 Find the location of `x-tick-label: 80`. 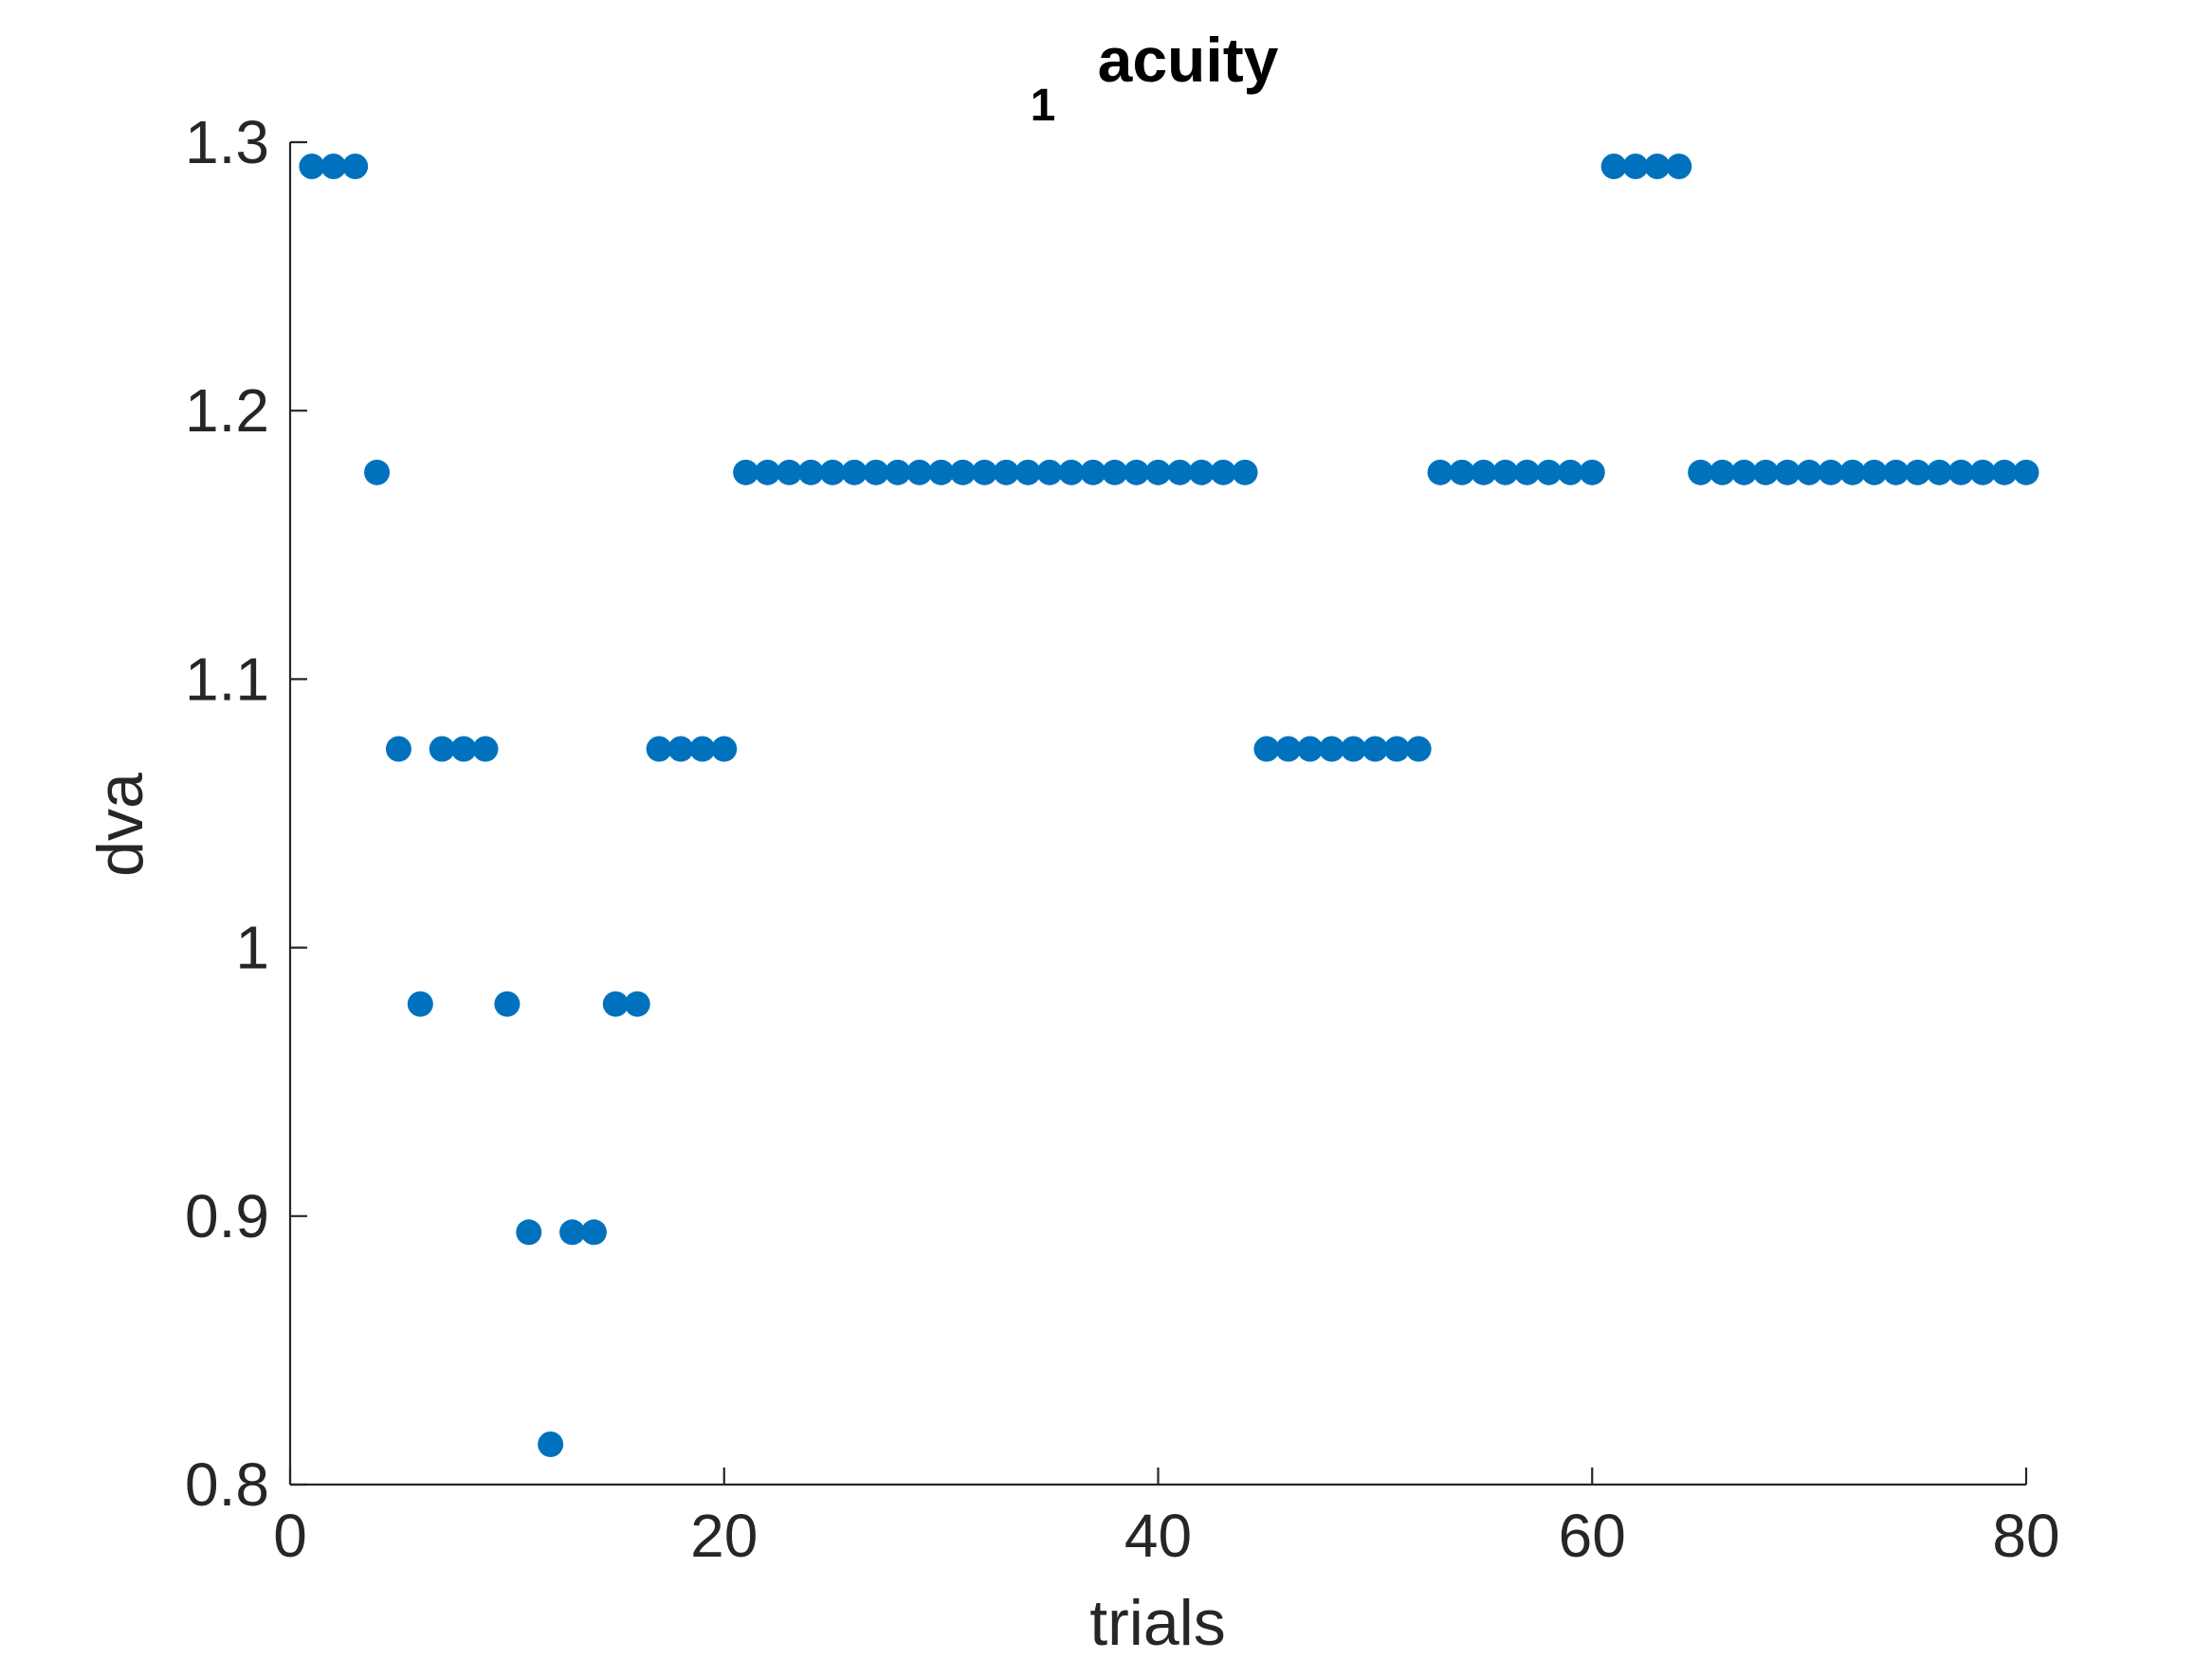

x-tick-label: 80 is located at coordinates (2025, 1536).